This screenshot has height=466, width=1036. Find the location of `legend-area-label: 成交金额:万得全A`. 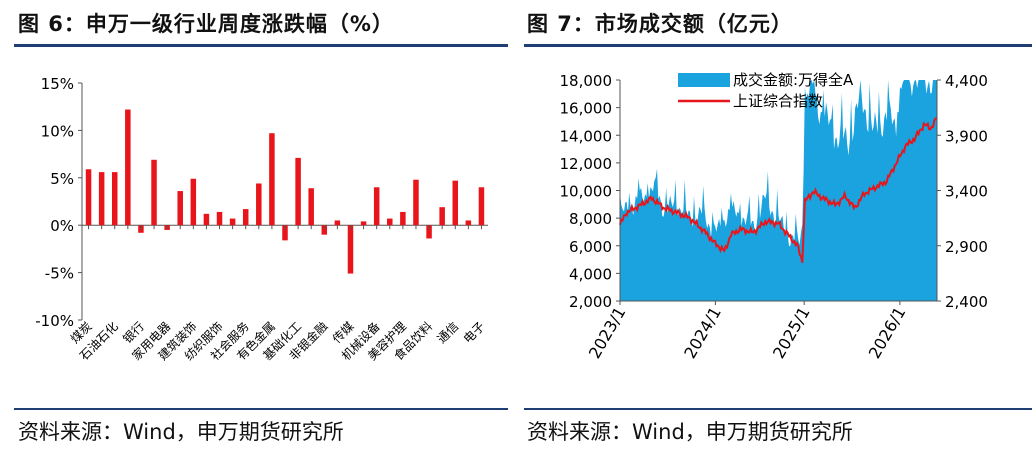

legend-area-label: 成交金额:万得全A is located at coordinates (793, 80).